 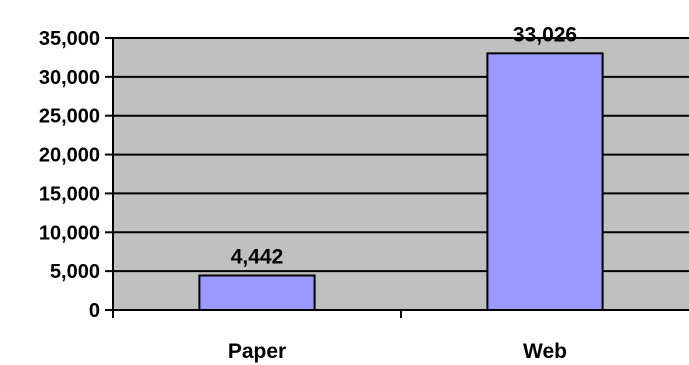 I want to click on x-axis-ticks, so click(x=257, y=314).